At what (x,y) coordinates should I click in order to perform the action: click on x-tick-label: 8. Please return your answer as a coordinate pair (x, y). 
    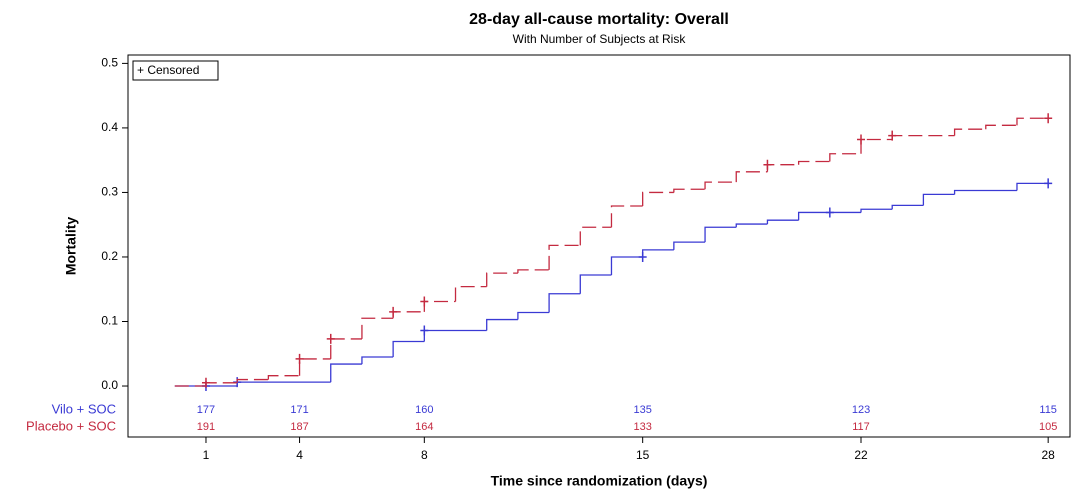
    Looking at the image, I should click on (424, 455).